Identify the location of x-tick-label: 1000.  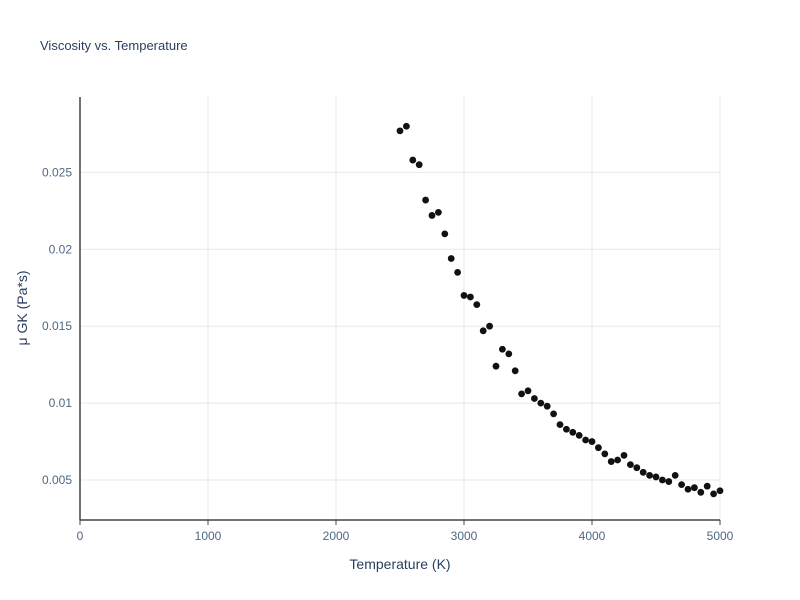
(208, 536).